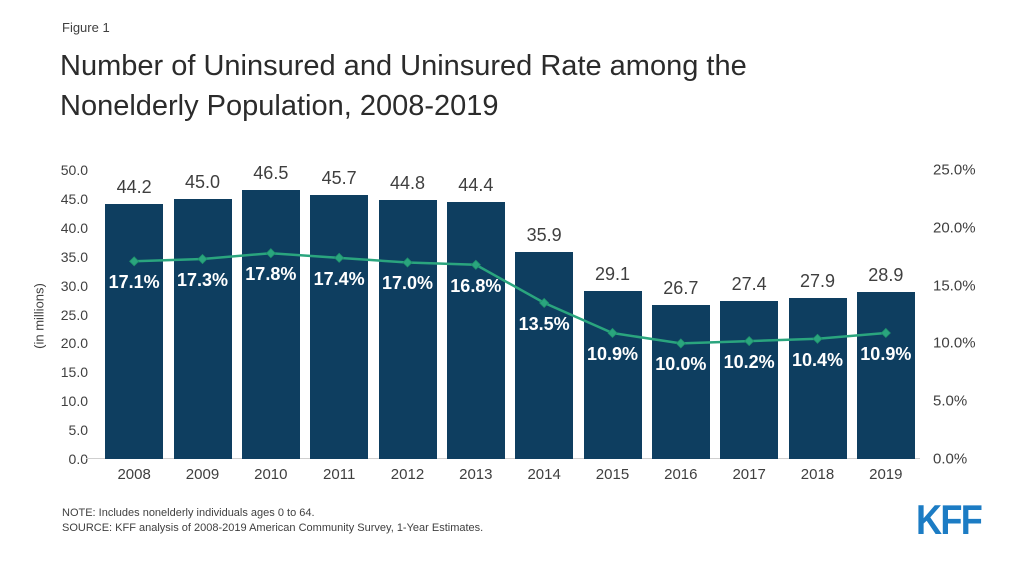 The height and width of the screenshot is (564, 1024). I want to click on rate-label-2009: 17.3%, so click(202, 280).